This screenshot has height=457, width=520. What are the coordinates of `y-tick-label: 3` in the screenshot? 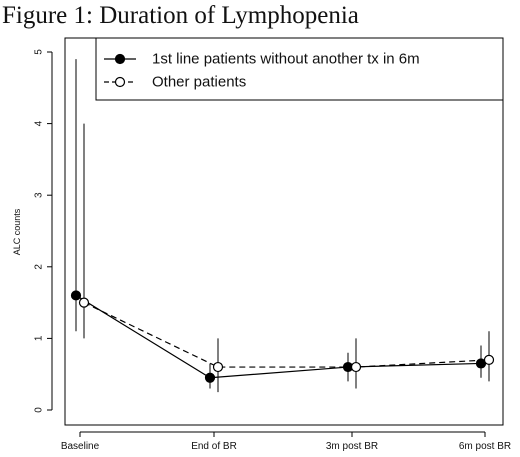 It's located at (39, 195).